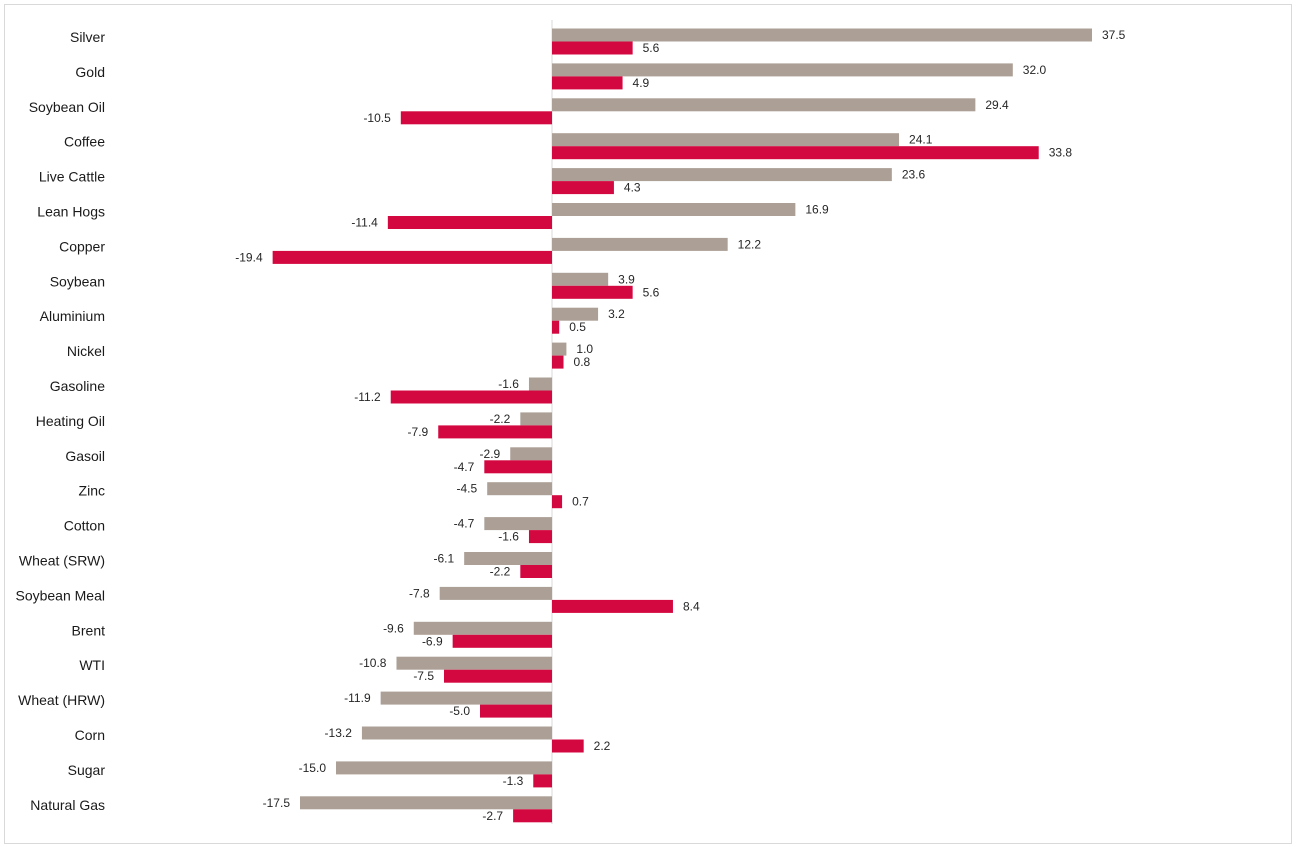  Describe the element at coordinates (577, 327) in the screenshot. I see `data-label-series-2: 0.5` at that location.